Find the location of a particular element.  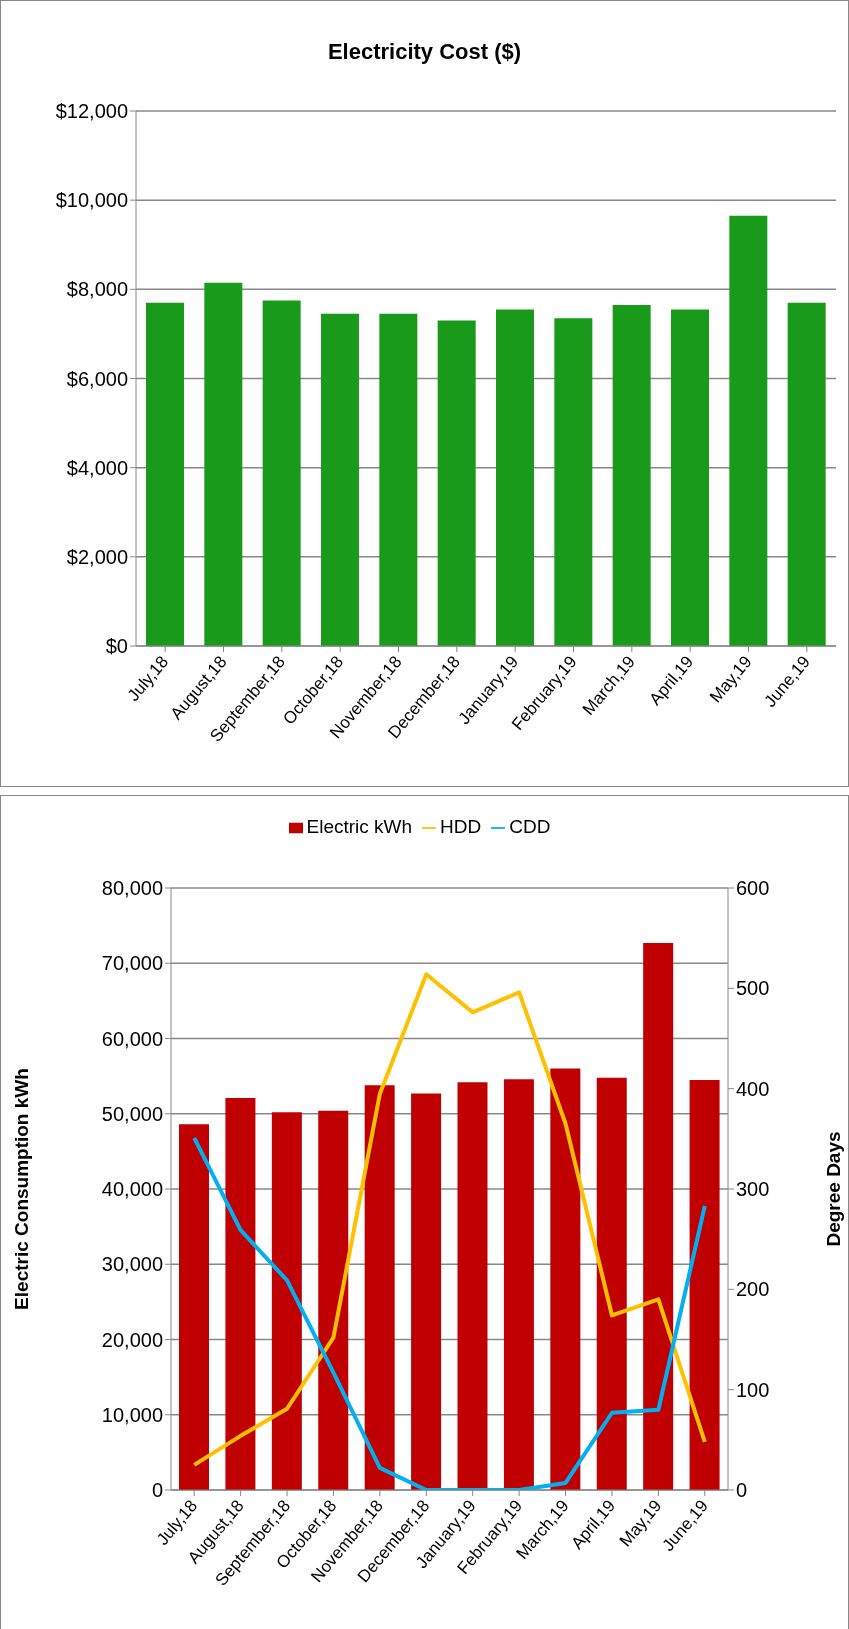

y2-tick-label: 300 is located at coordinates (753, 1189).